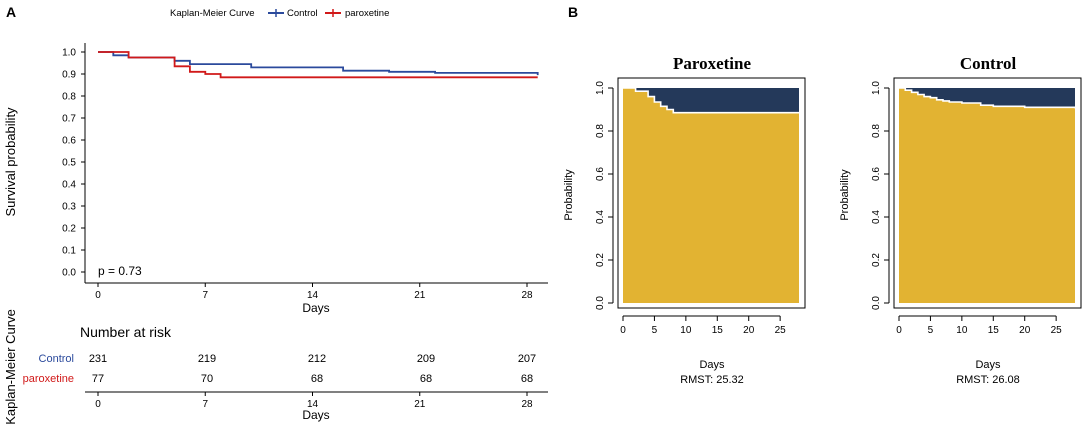 This screenshot has height=431, width=1084. I want to click on rmst-ytick-label-paroxetine-1: 0.2, so click(600, 260).